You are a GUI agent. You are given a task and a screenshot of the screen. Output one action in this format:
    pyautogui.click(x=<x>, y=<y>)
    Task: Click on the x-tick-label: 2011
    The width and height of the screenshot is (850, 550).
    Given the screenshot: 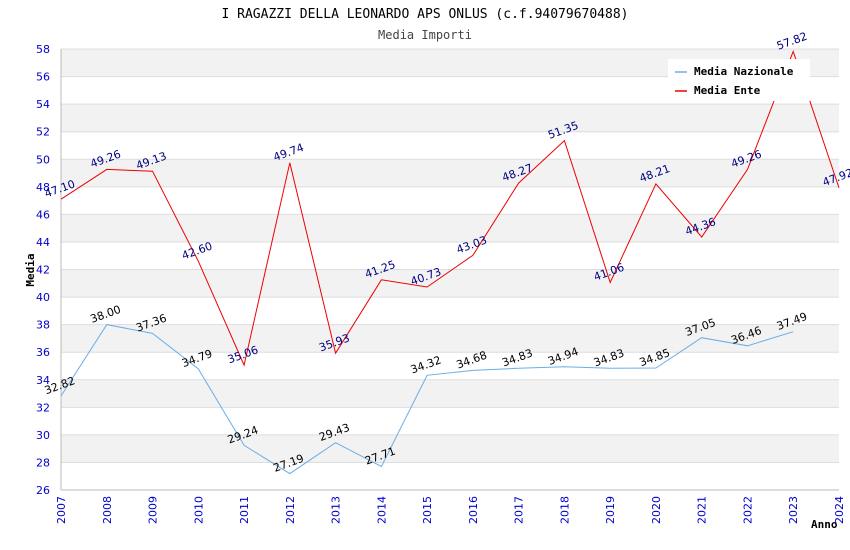 What is the action you would take?
    pyautogui.click(x=244, y=510)
    